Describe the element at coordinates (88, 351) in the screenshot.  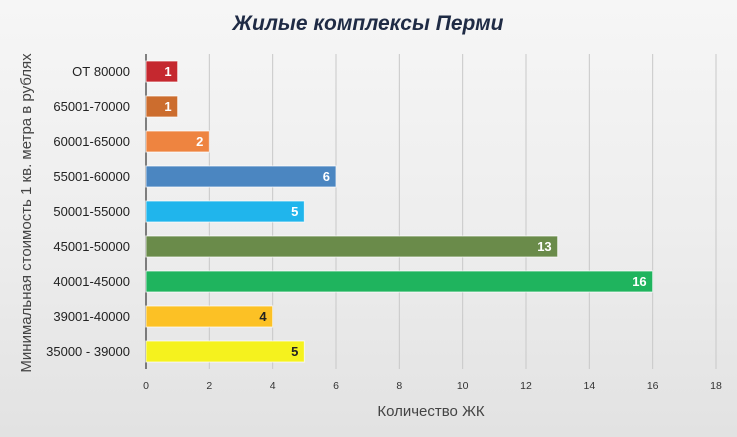
I see `category-label: 35000 - 39000` at that location.